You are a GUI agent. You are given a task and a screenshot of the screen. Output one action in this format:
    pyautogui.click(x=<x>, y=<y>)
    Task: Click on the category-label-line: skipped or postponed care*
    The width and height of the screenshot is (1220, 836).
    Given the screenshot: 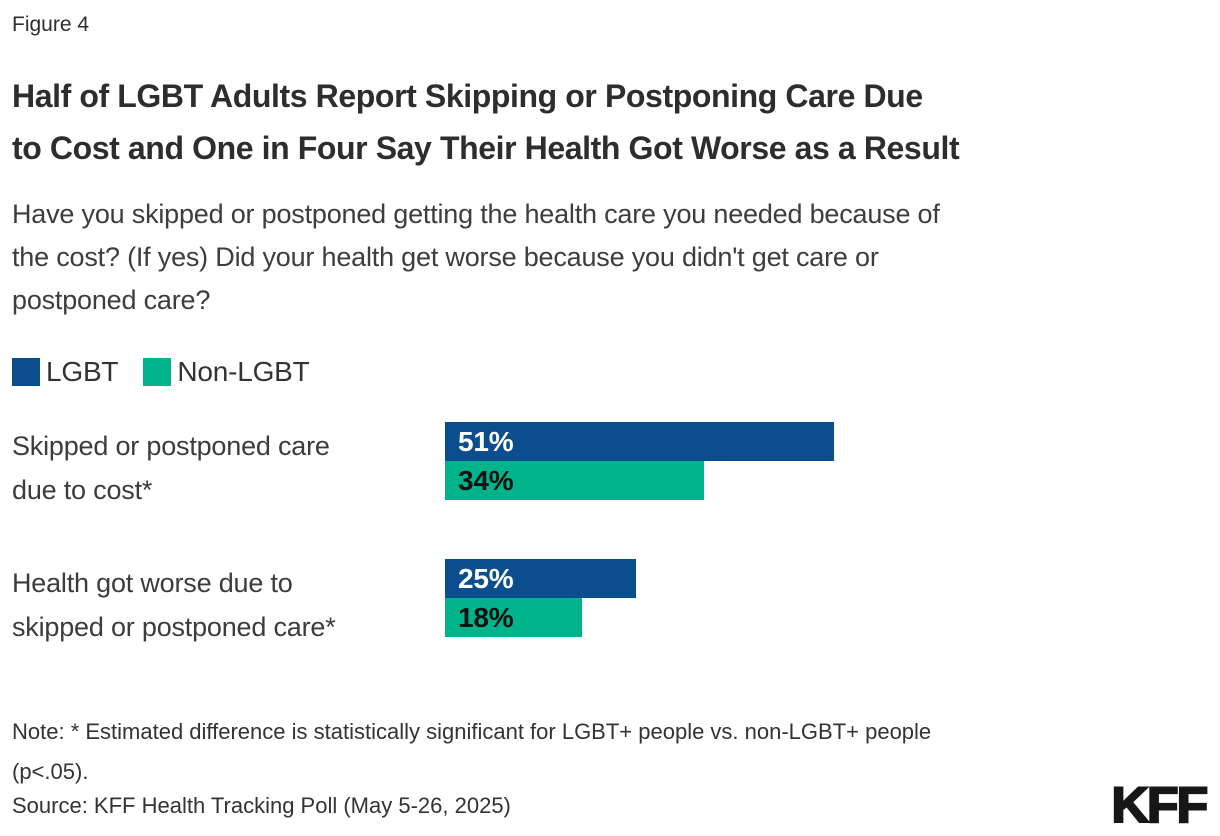 What is the action you would take?
    pyautogui.click(x=174, y=627)
    